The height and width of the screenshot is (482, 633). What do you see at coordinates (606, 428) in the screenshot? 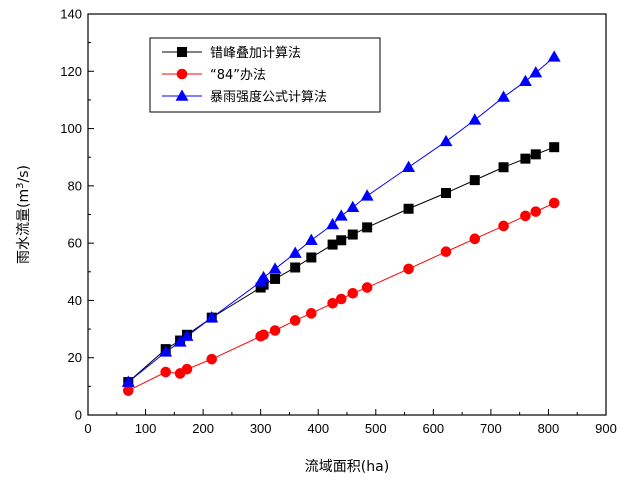
I see `x-tick-label: 900` at bounding box center [606, 428].